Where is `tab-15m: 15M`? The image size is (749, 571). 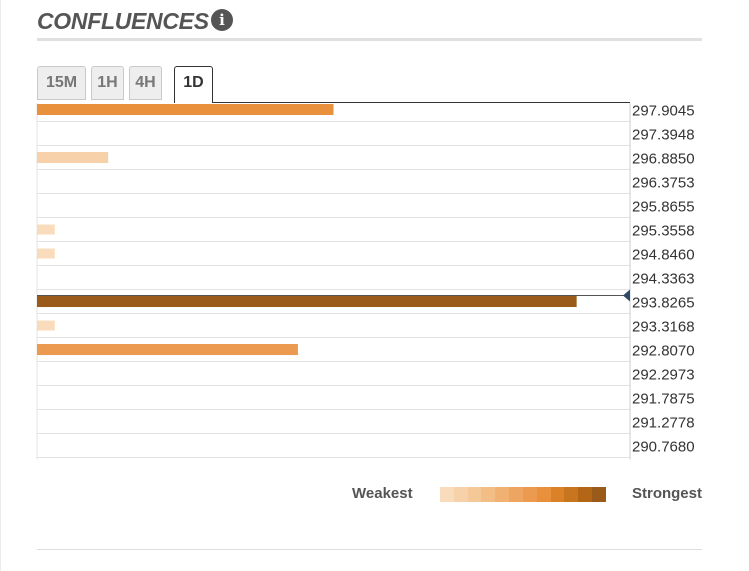
tab-15m: 15M is located at coordinates (61, 83).